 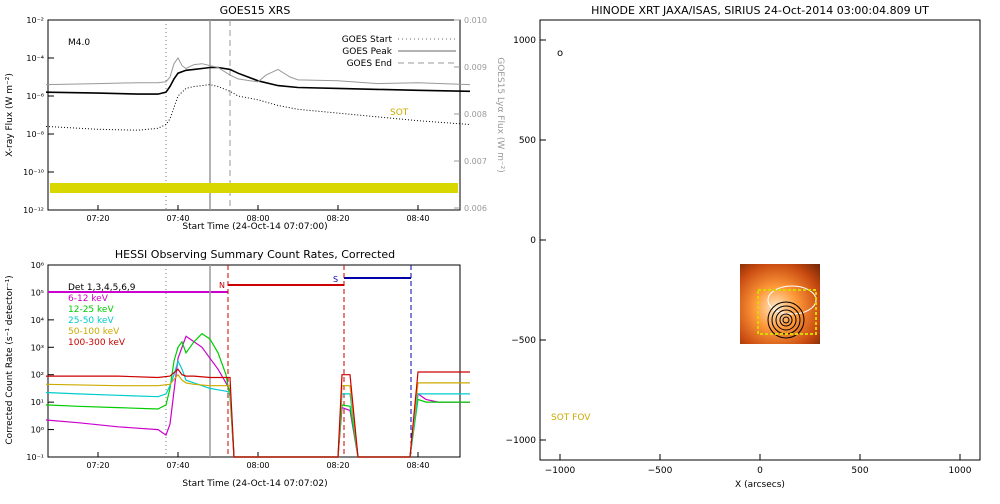 I want to click on hessi-y-tick-label: 10⁵, so click(x=37, y=292).